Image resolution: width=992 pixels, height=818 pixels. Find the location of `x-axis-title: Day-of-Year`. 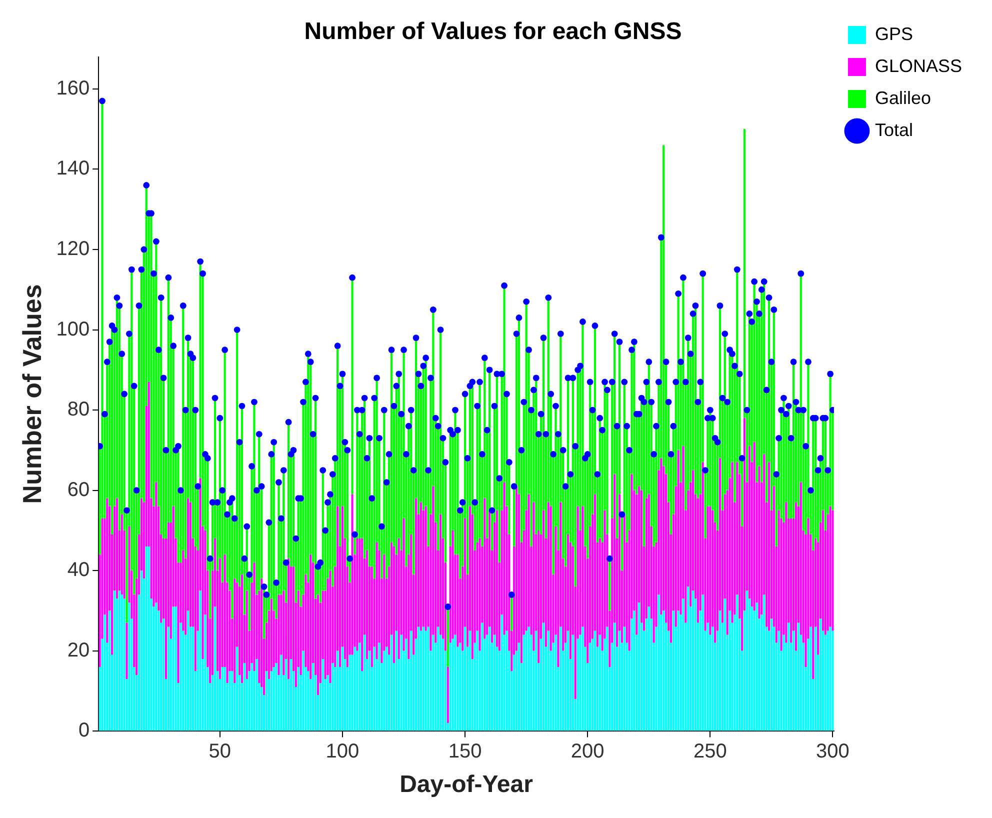

x-axis-title: Day-of-Year is located at coordinates (466, 784).